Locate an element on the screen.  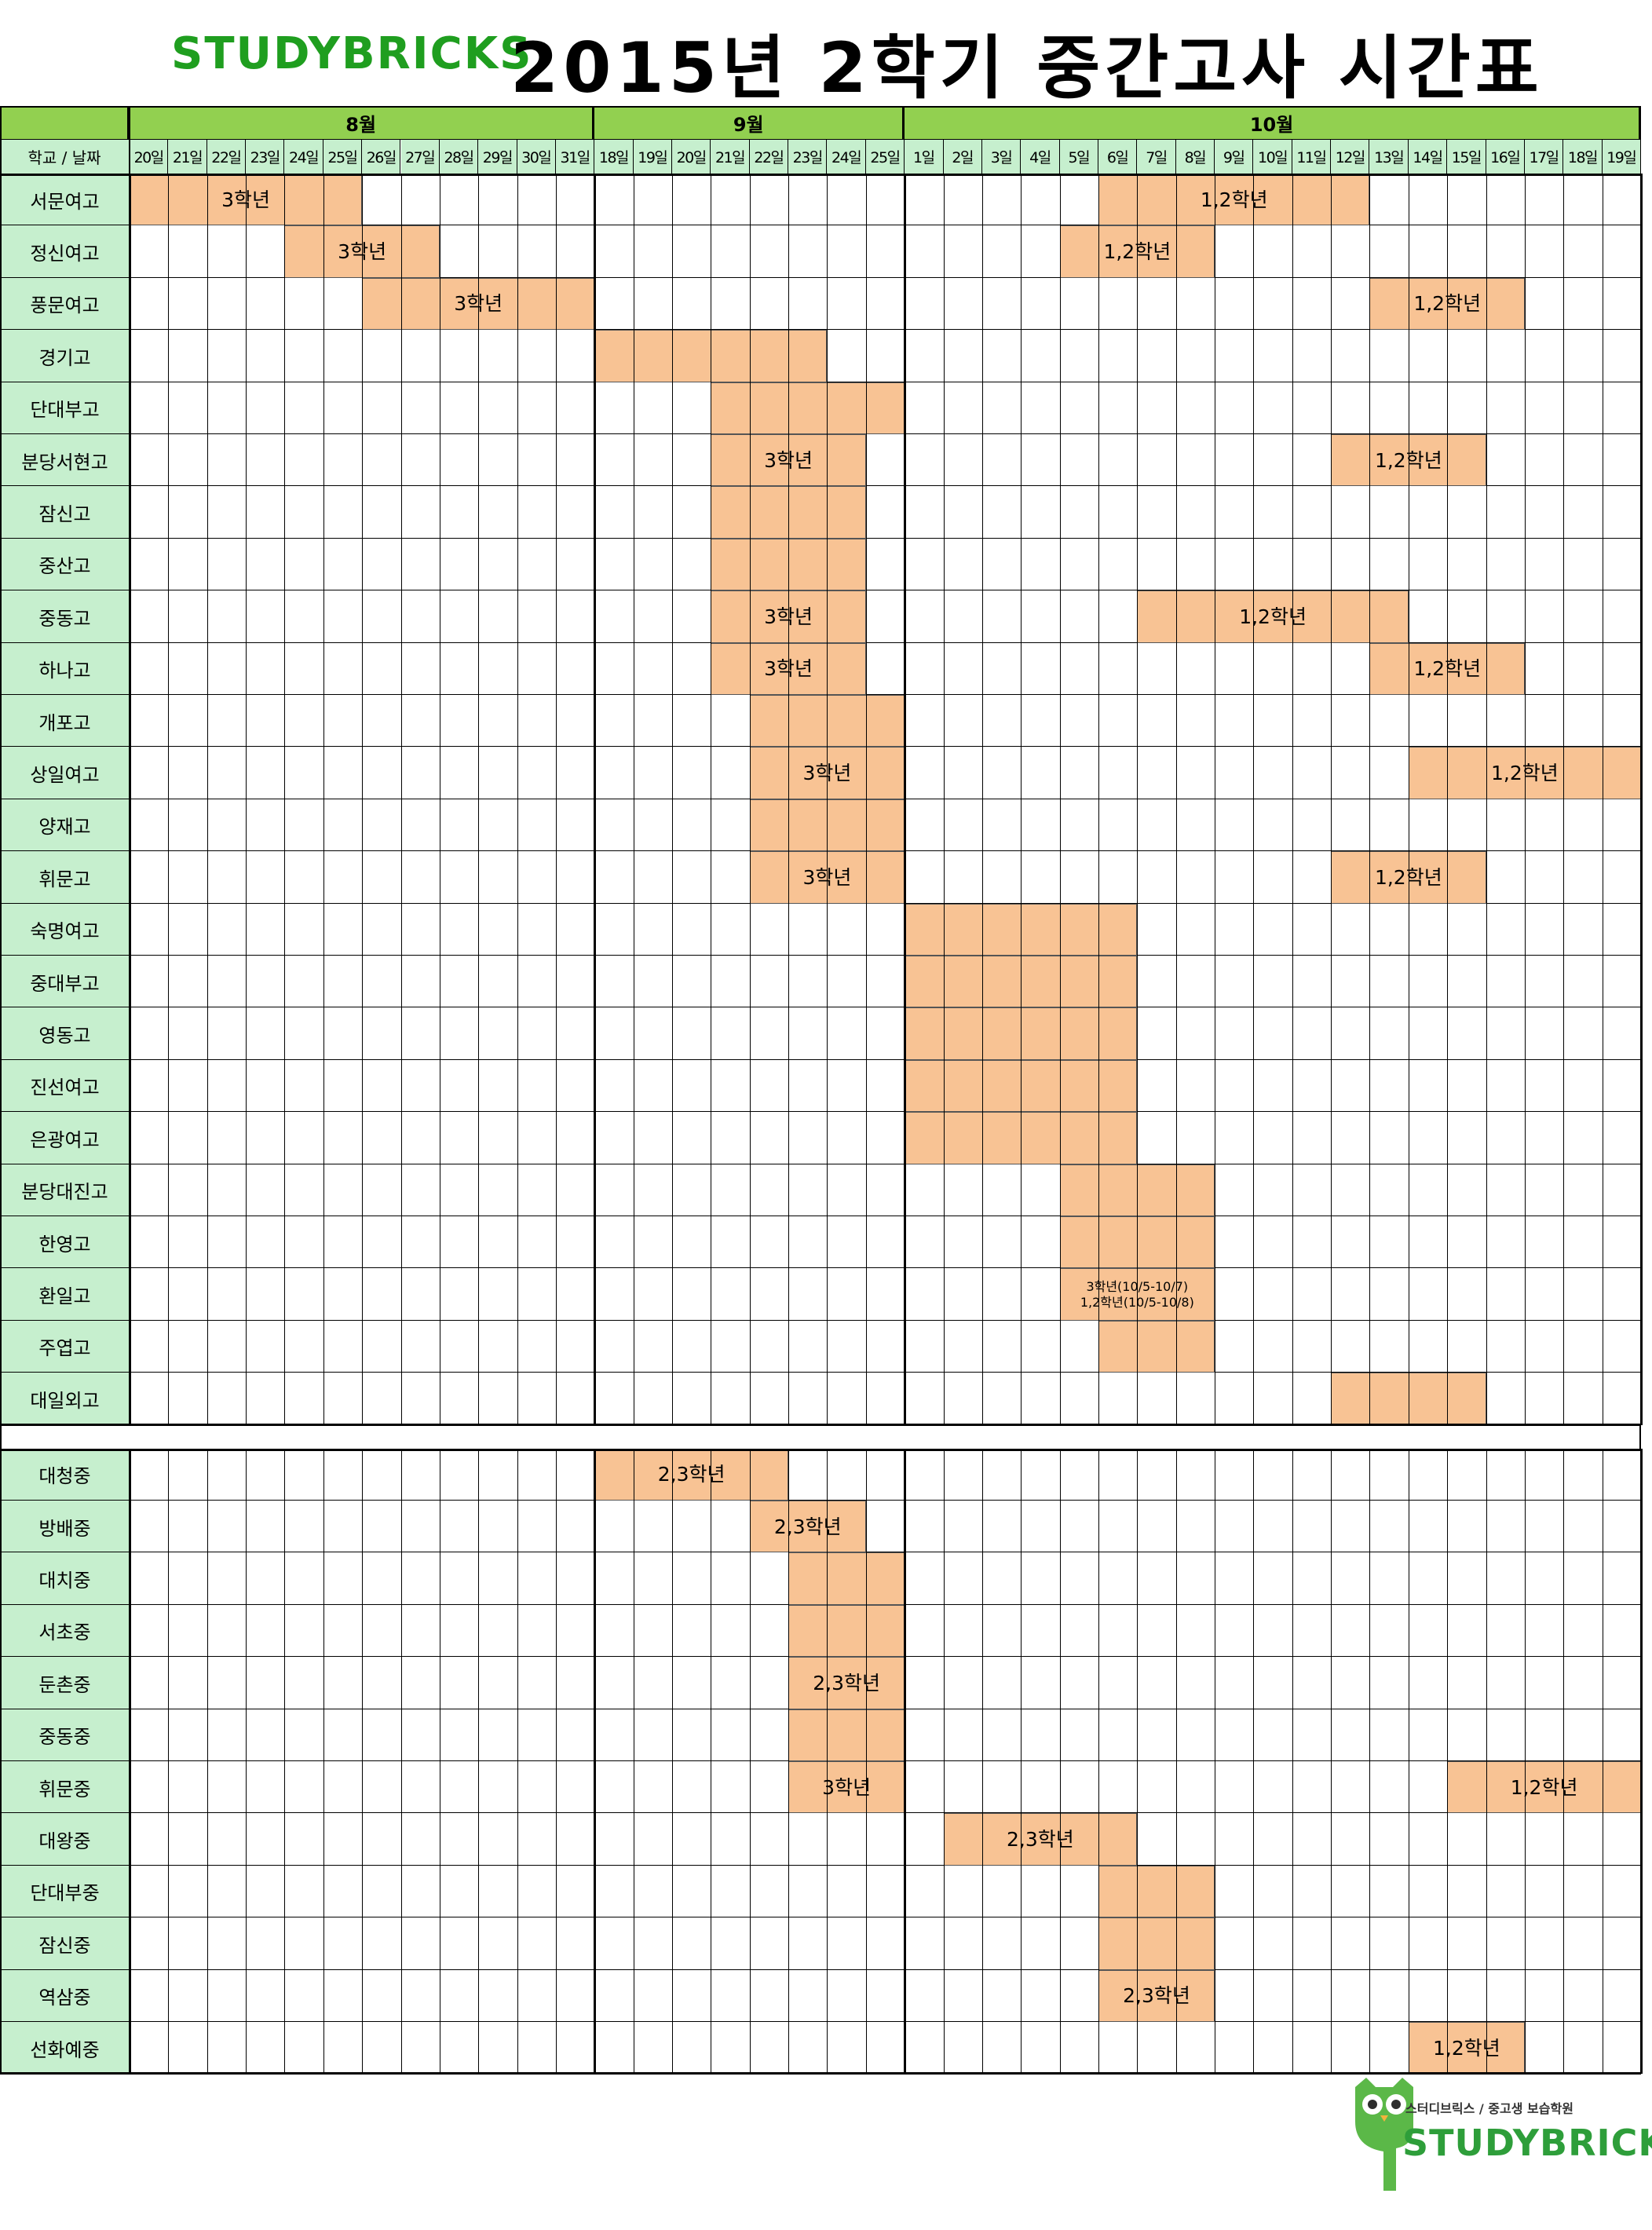
school-name-cell: 대청중 is located at coordinates (65, 1474).